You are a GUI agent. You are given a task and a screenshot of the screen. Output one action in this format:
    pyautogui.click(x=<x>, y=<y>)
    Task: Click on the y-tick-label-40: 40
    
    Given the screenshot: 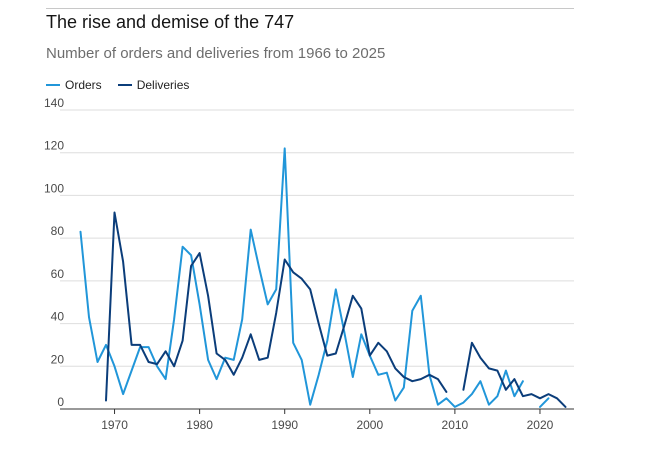 What is the action you would take?
    pyautogui.click(x=58, y=317)
    